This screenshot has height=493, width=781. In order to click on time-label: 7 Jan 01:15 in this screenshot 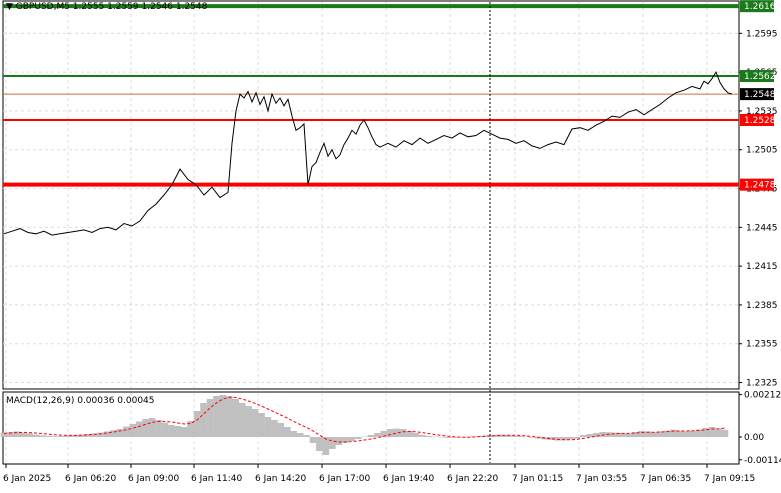, I will do `click(537, 479)`.